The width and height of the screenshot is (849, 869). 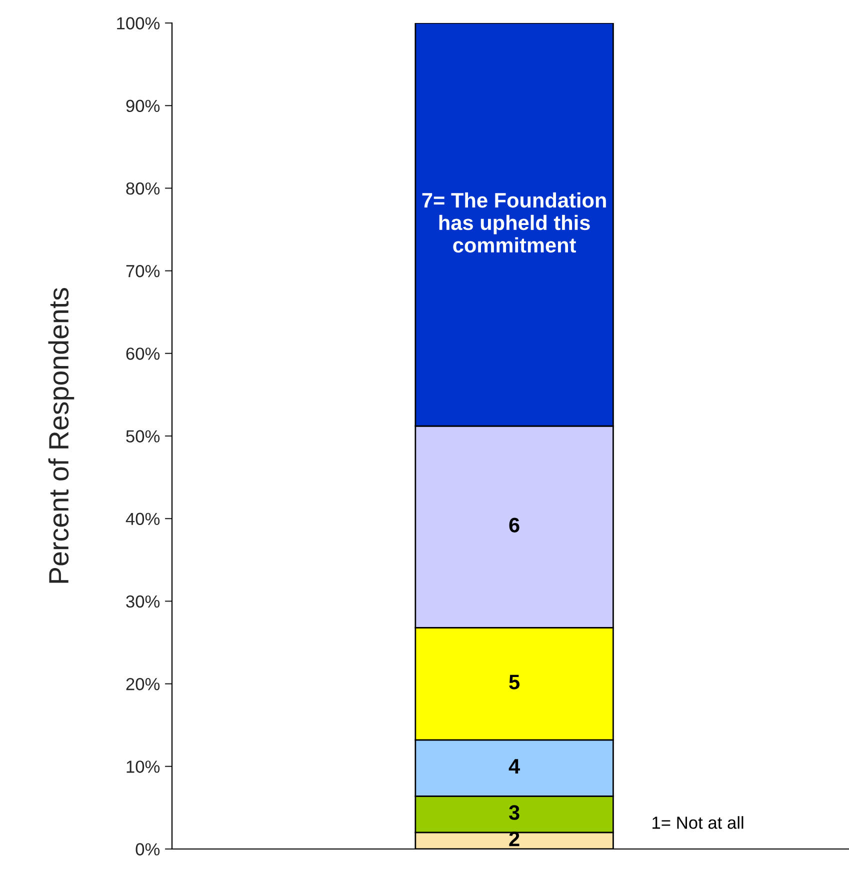 I want to click on y-tick-label: 50%, so click(x=143, y=436).